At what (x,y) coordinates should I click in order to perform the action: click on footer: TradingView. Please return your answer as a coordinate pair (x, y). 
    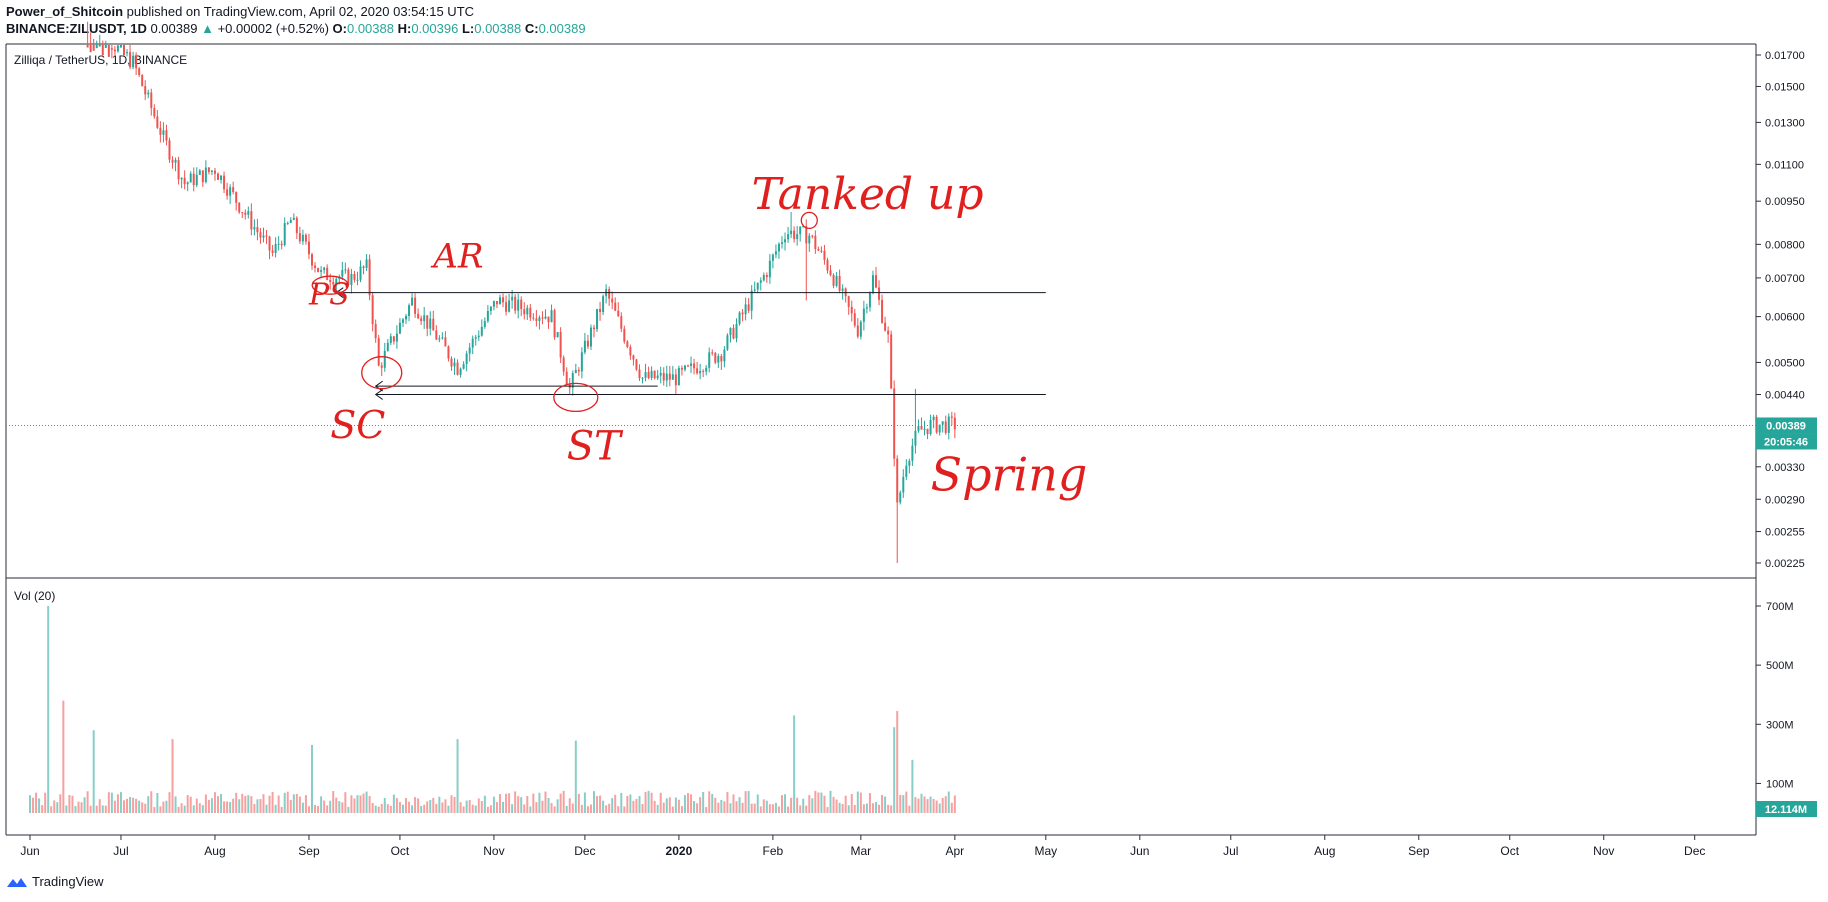
    Looking at the image, I should click on (55, 881).